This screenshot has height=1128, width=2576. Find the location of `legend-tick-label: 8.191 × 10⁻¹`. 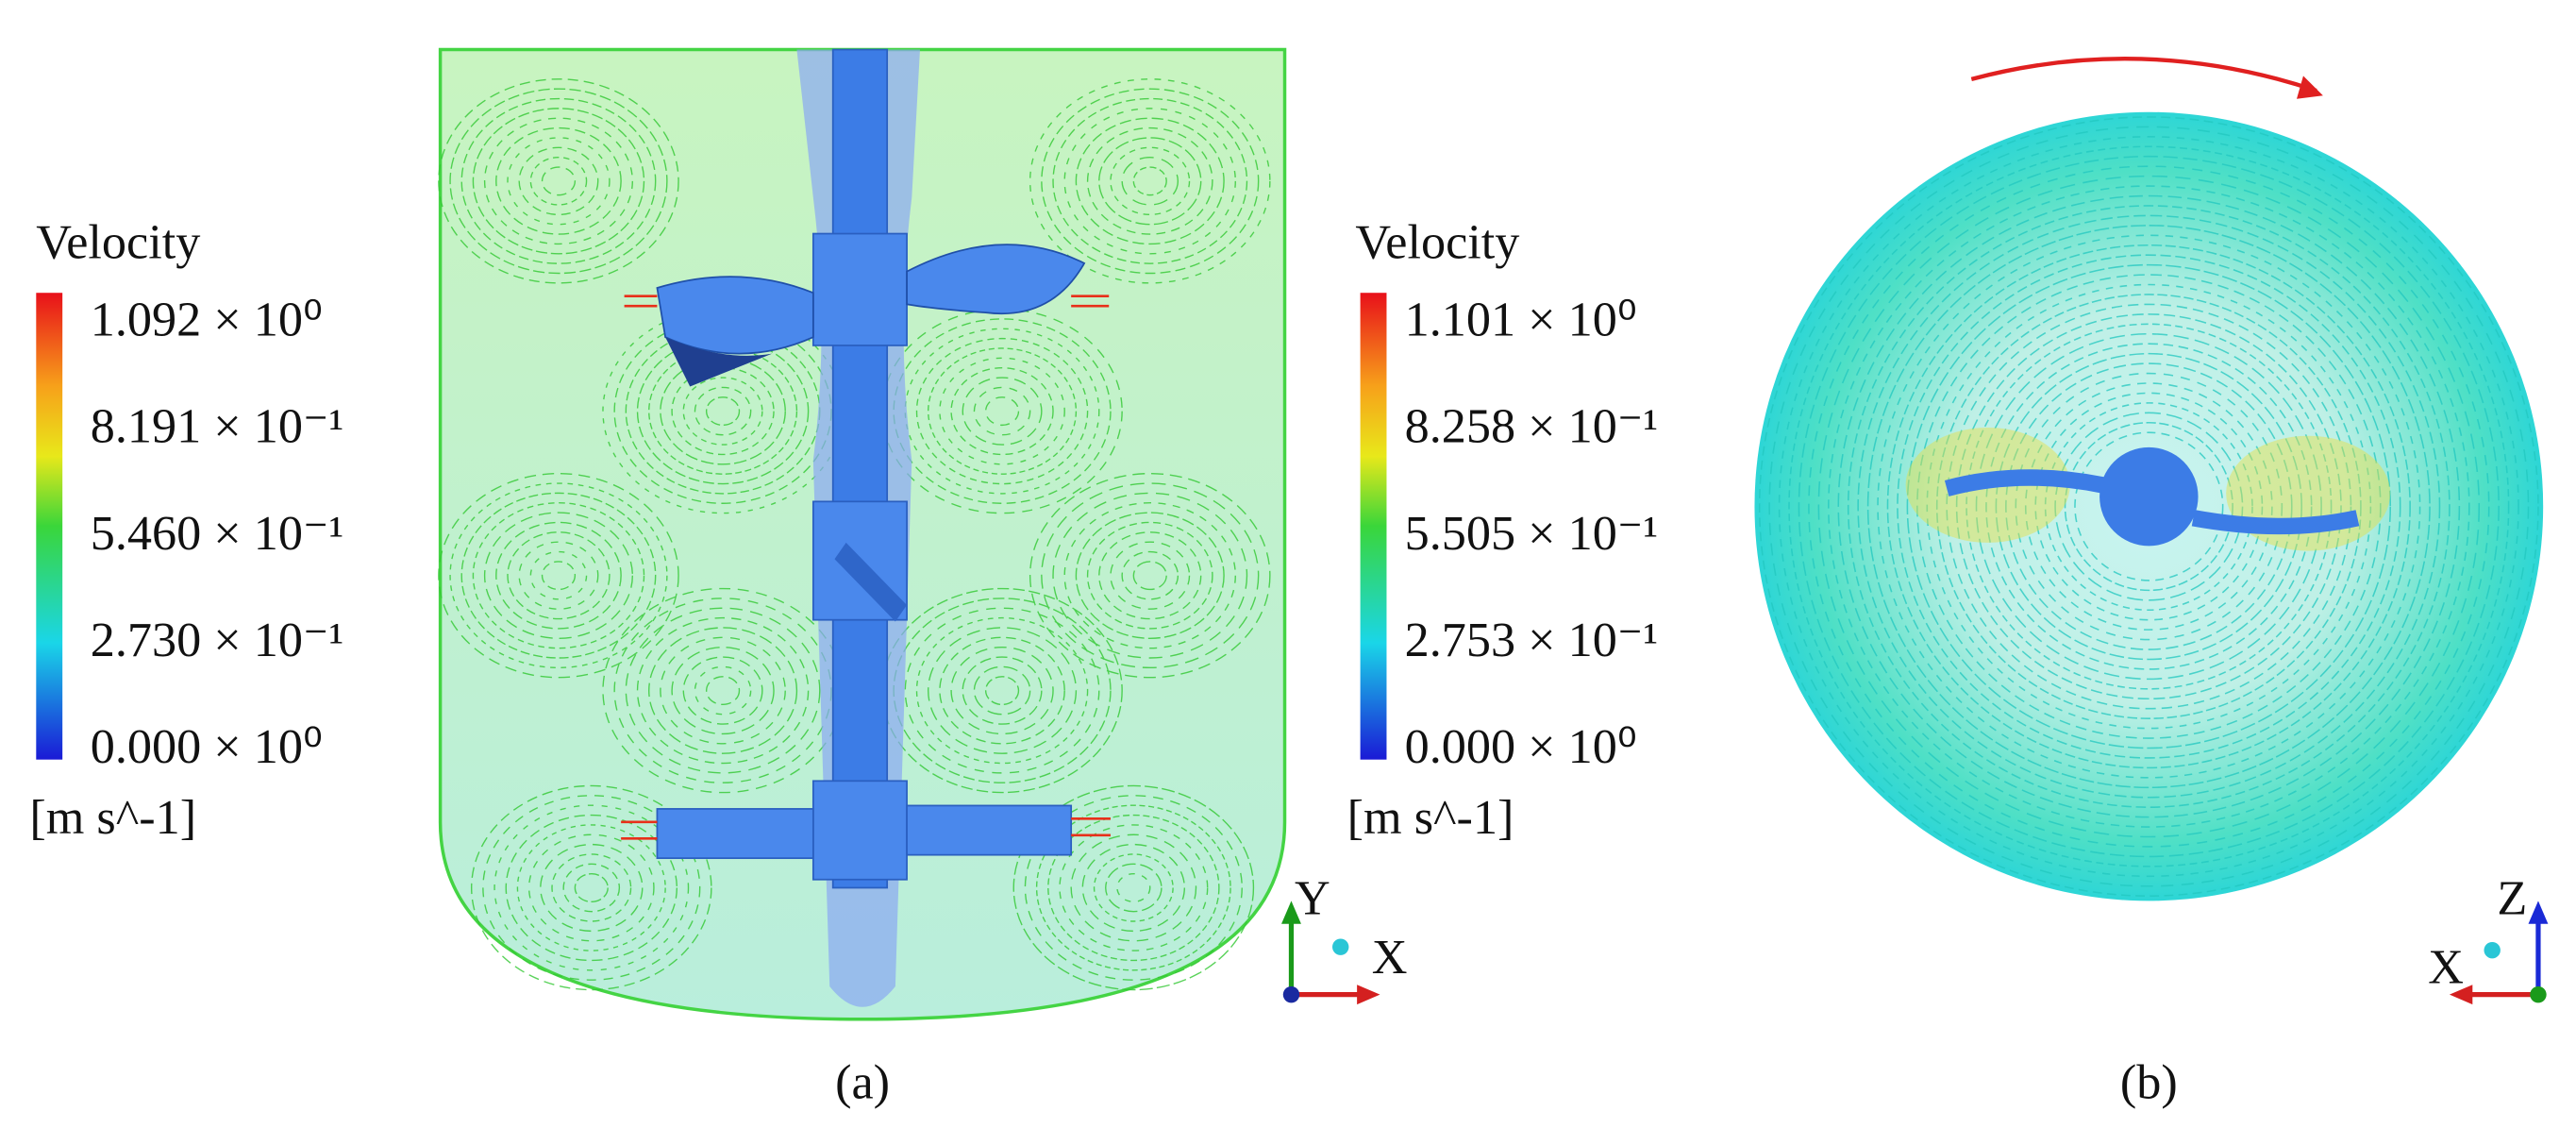

legend-tick-label: 8.191 × 10⁻¹ is located at coordinates (217, 427).